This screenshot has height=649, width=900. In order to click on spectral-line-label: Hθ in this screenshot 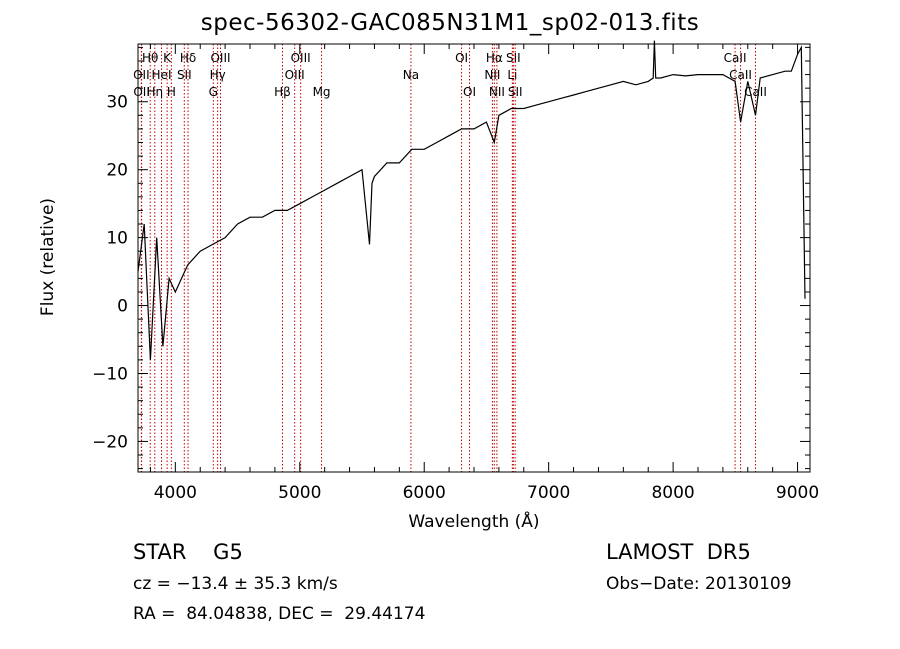, I will do `click(150, 58)`.